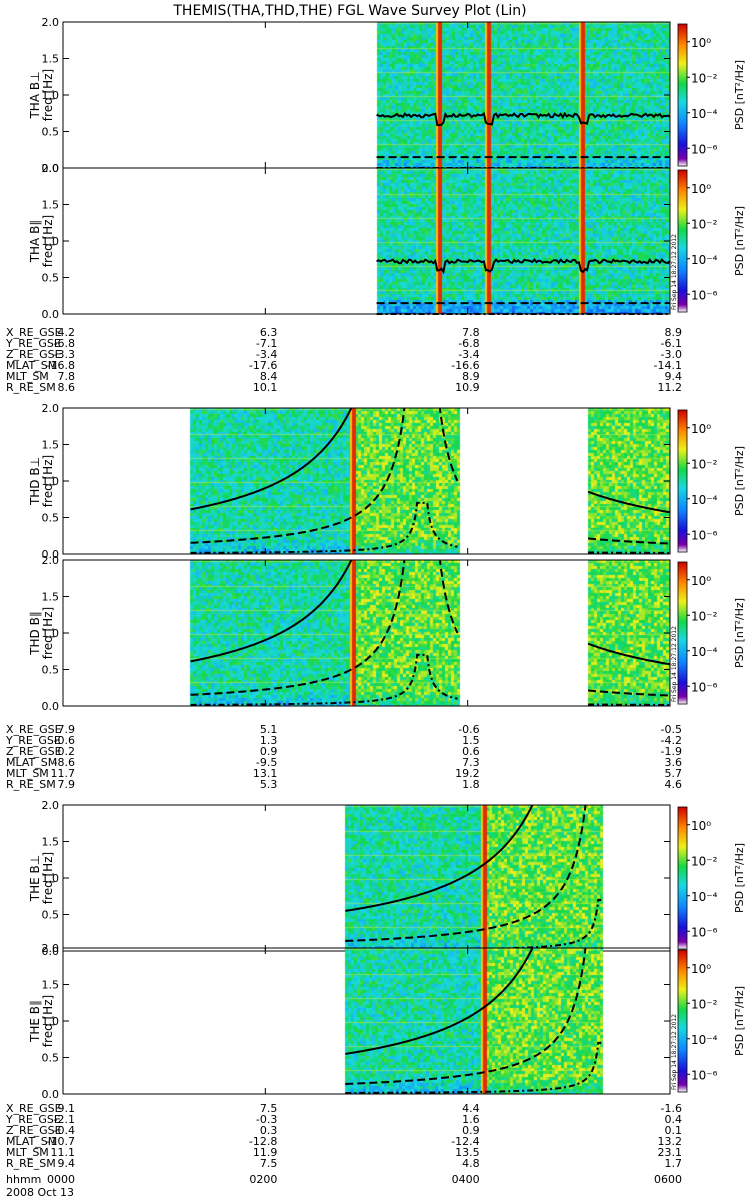 This screenshot has height=1200, width=750. Describe the element at coordinates (704, 224) in the screenshot. I see `colorbar-tick-label: 10⁻²` at that location.